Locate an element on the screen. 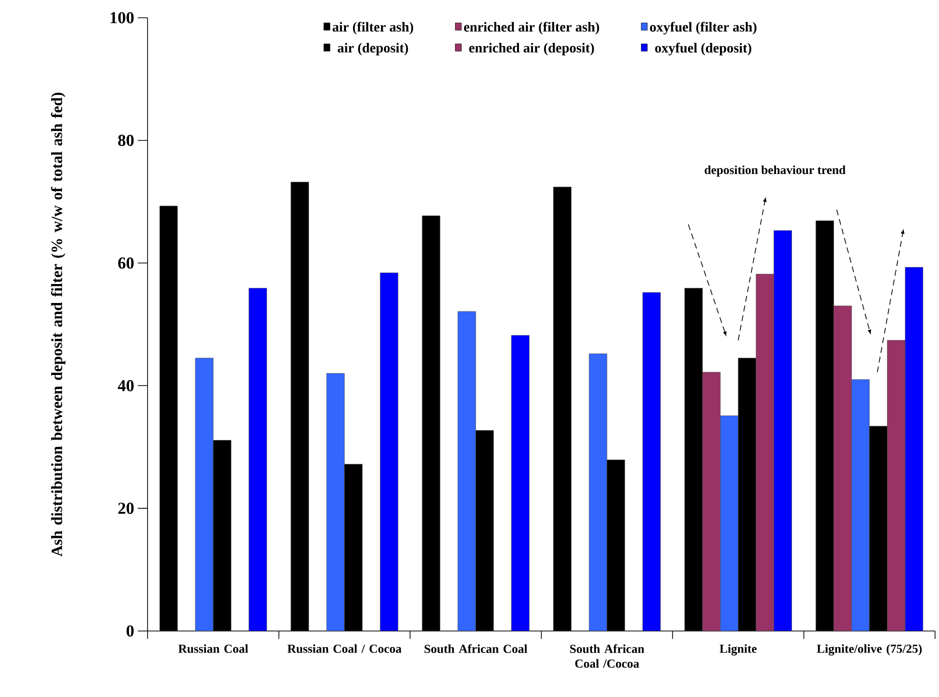  y-tick-label: 40 is located at coordinates (126, 386).